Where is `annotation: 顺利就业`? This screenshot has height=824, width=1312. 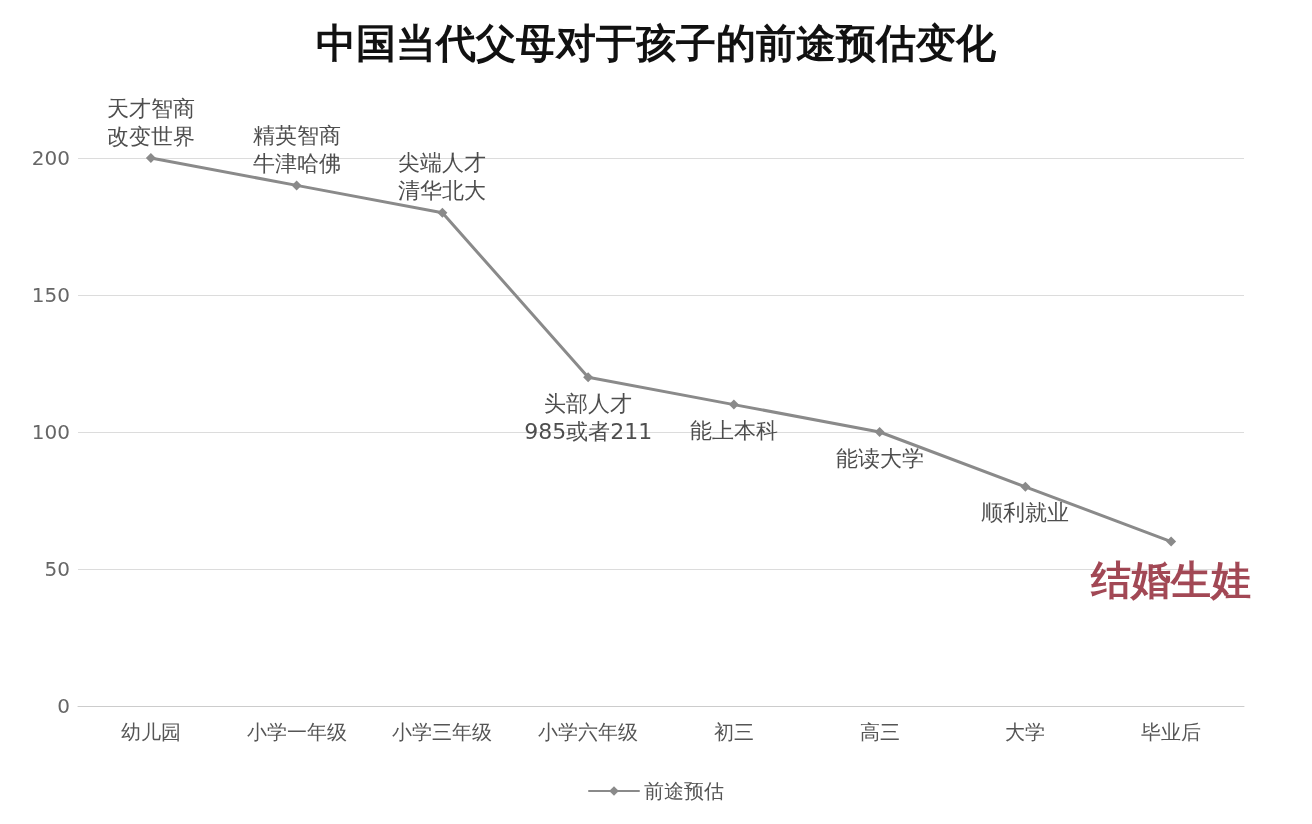
annotation: 顺利就业 is located at coordinates (1025, 513).